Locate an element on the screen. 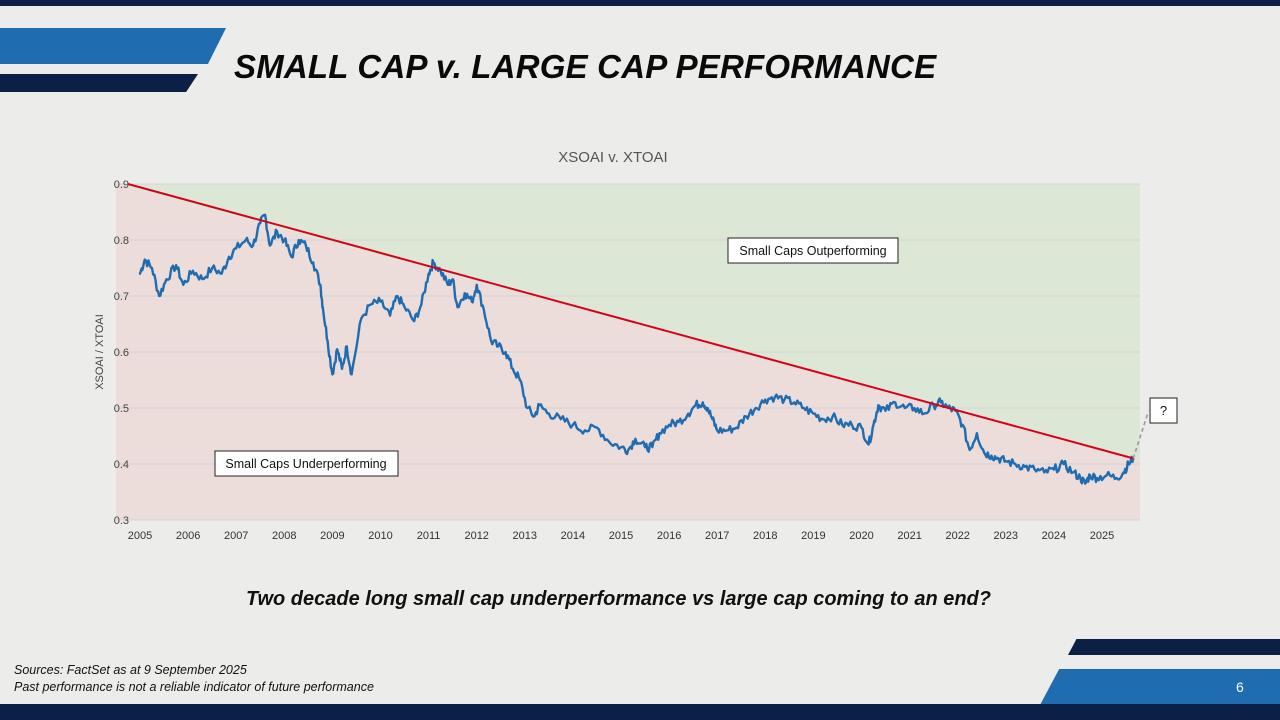 The width and height of the screenshot is (1280, 720). x-tick-label: 2019 is located at coordinates (813, 536).